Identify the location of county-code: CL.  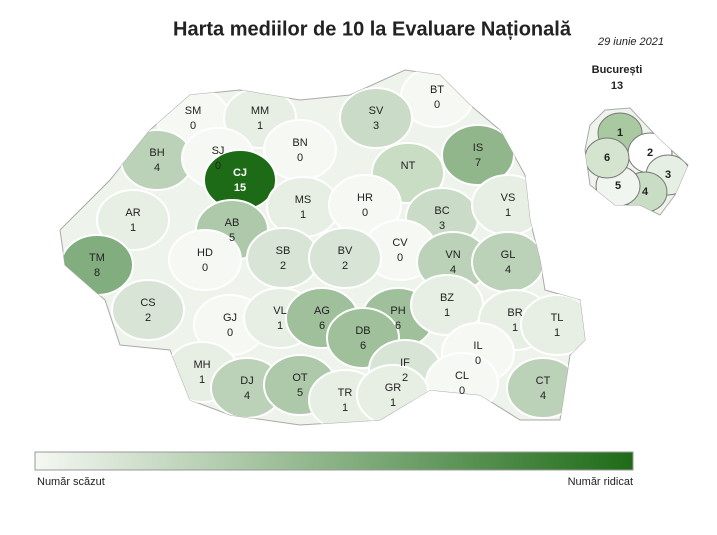
(462, 376).